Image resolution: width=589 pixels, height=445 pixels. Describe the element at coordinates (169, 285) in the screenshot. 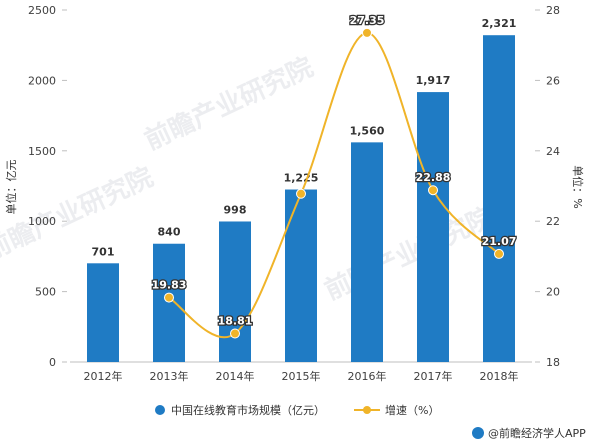

I see `growth-value-label: 19.83` at that location.